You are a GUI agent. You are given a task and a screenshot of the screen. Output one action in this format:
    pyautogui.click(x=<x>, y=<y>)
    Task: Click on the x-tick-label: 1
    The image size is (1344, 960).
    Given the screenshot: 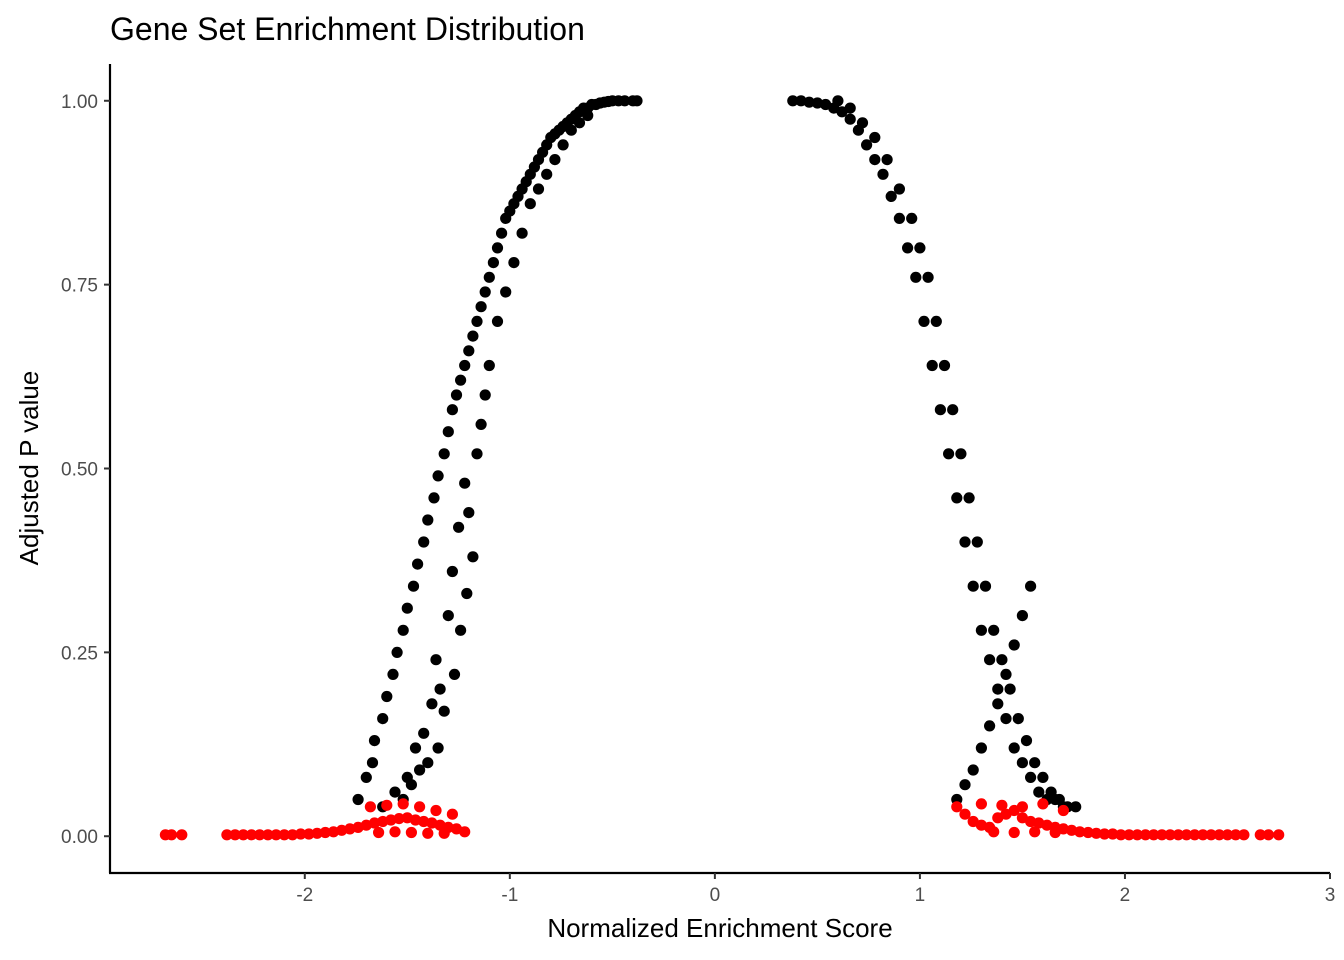 What is the action you would take?
    pyautogui.click(x=920, y=895)
    